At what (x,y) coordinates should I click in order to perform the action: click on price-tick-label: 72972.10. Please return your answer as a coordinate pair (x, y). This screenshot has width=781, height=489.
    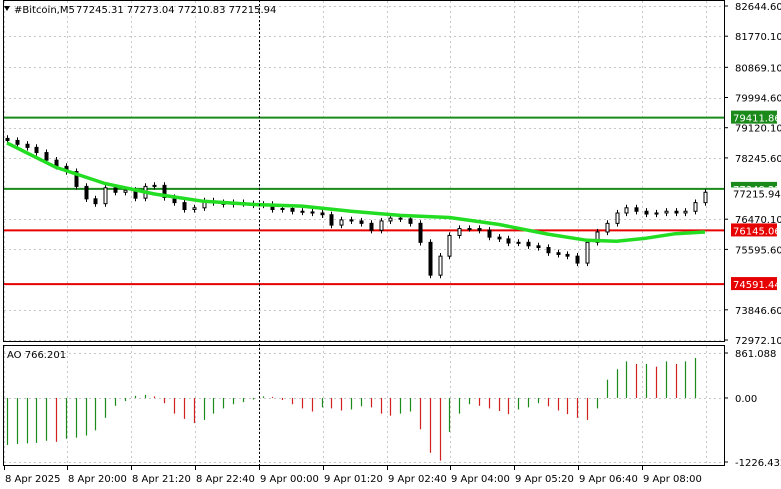
    Looking at the image, I should click on (758, 341).